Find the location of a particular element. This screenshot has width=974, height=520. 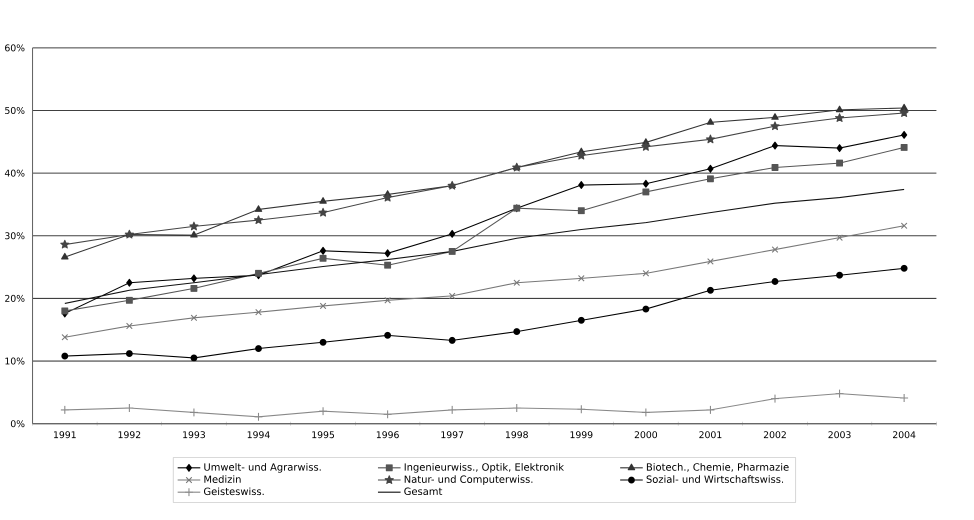

legend-label: Medizin is located at coordinates (222, 479).